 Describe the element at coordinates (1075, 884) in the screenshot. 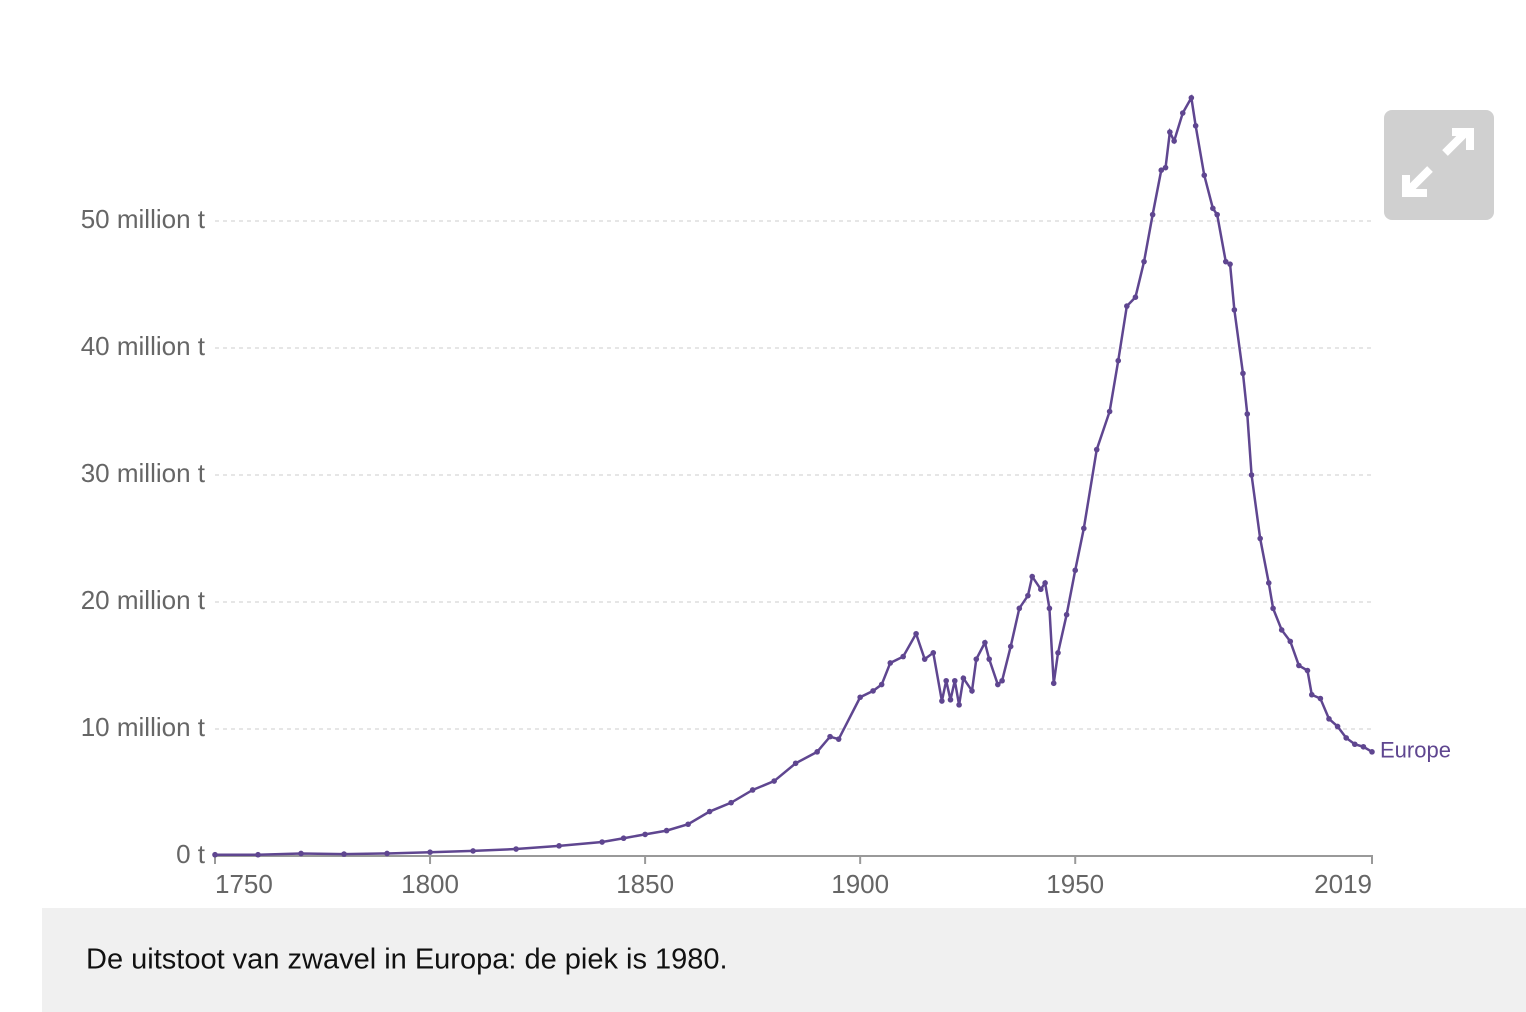

I see `x-tick-label: 1950` at that location.